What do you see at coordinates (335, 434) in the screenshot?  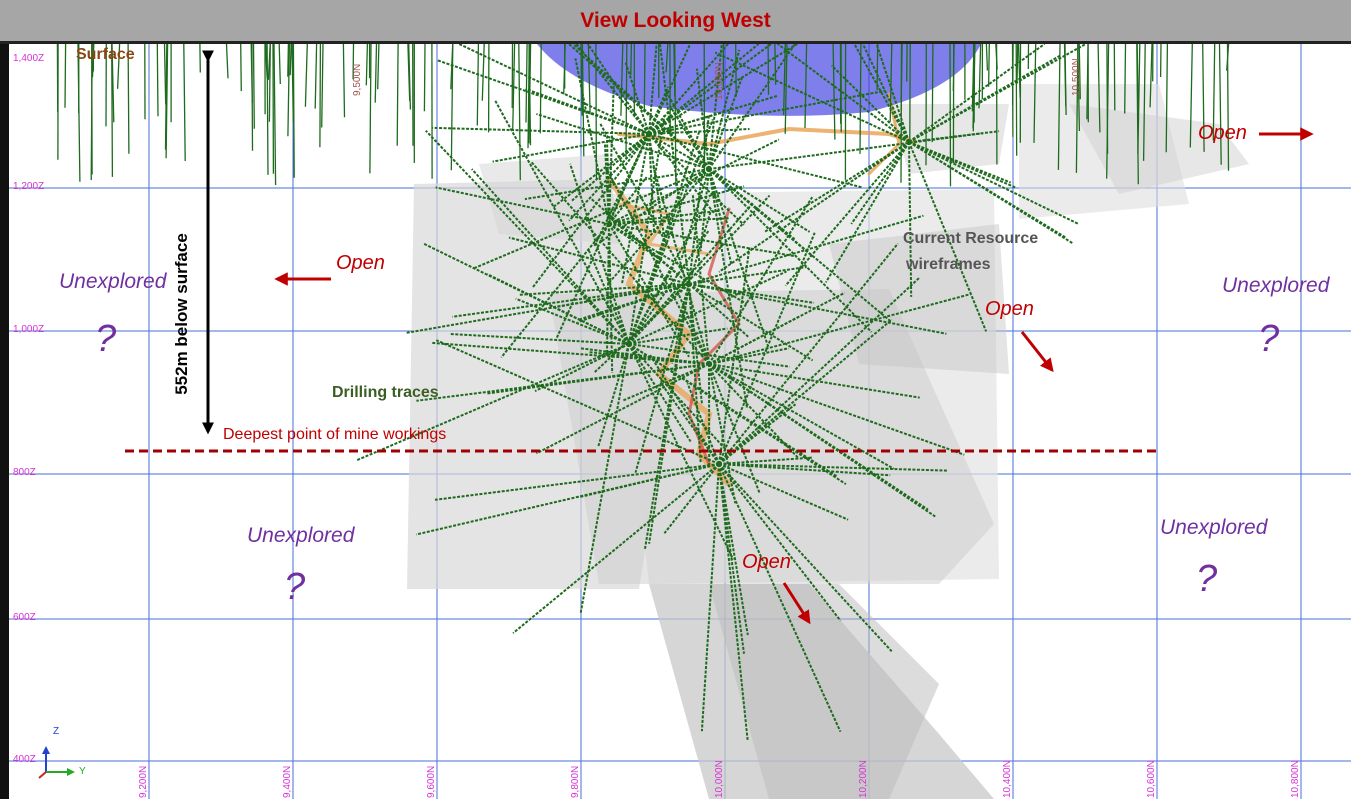 I see `deepest-point-label: Deepest point of mine workings` at bounding box center [335, 434].